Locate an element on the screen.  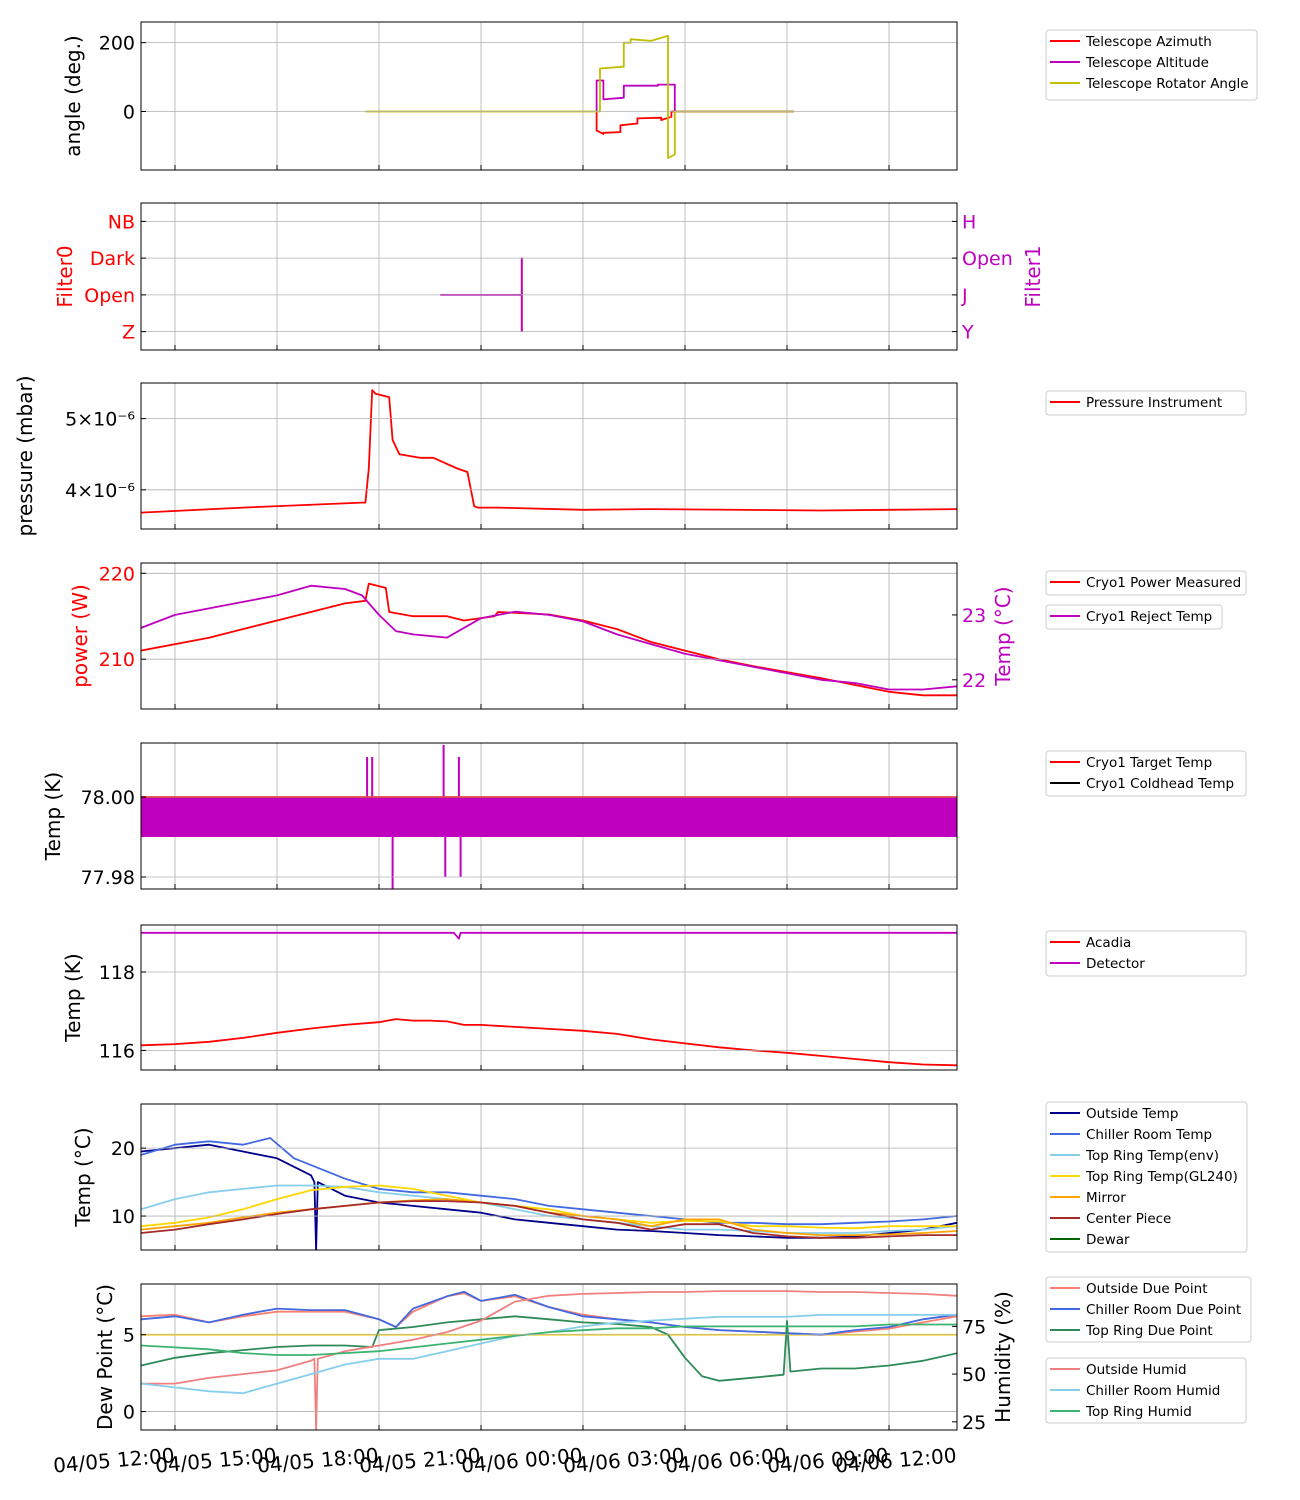
series-acadia is located at coordinates (549, 1042).